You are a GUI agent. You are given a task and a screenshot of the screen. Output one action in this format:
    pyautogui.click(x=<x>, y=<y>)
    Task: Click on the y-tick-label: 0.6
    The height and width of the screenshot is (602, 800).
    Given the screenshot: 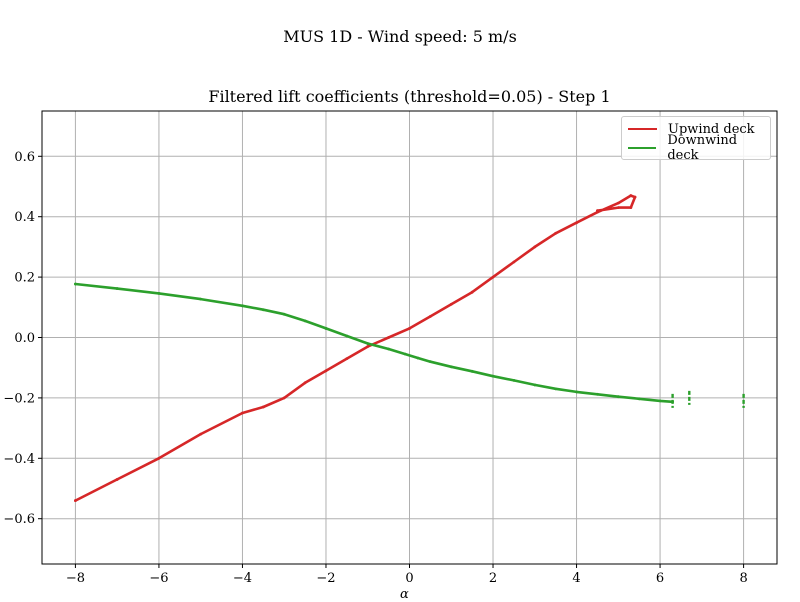 What is the action you would take?
    pyautogui.click(x=24, y=157)
    